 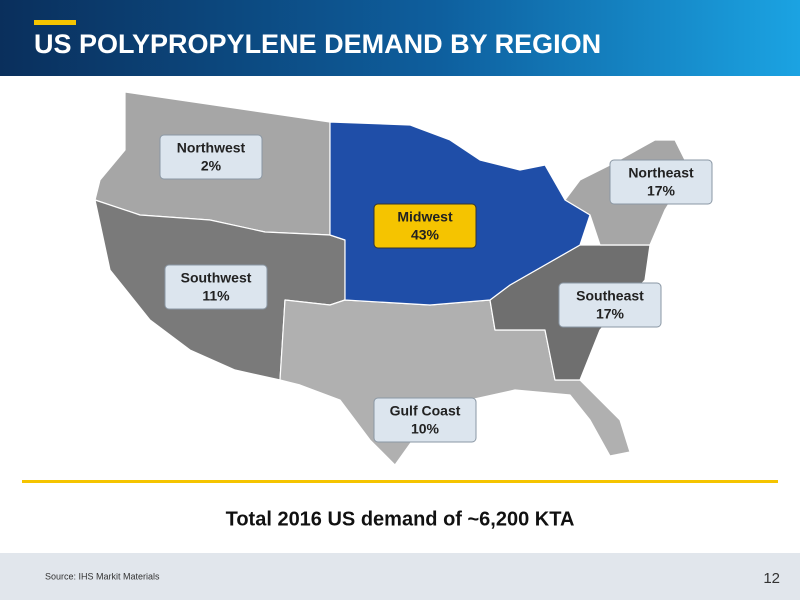 I want to click on region-name: Northeast, so click(x=661, y=173).